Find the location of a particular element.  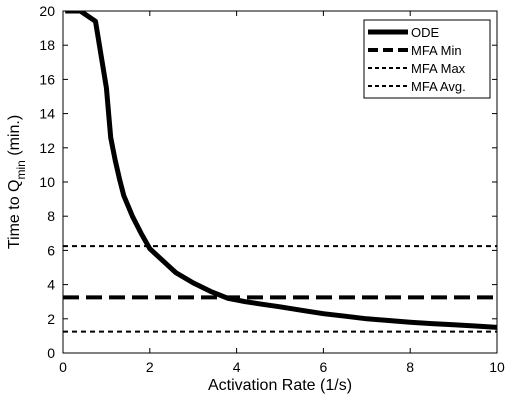

legend-label: ODE is located at coordinates (425, 32).